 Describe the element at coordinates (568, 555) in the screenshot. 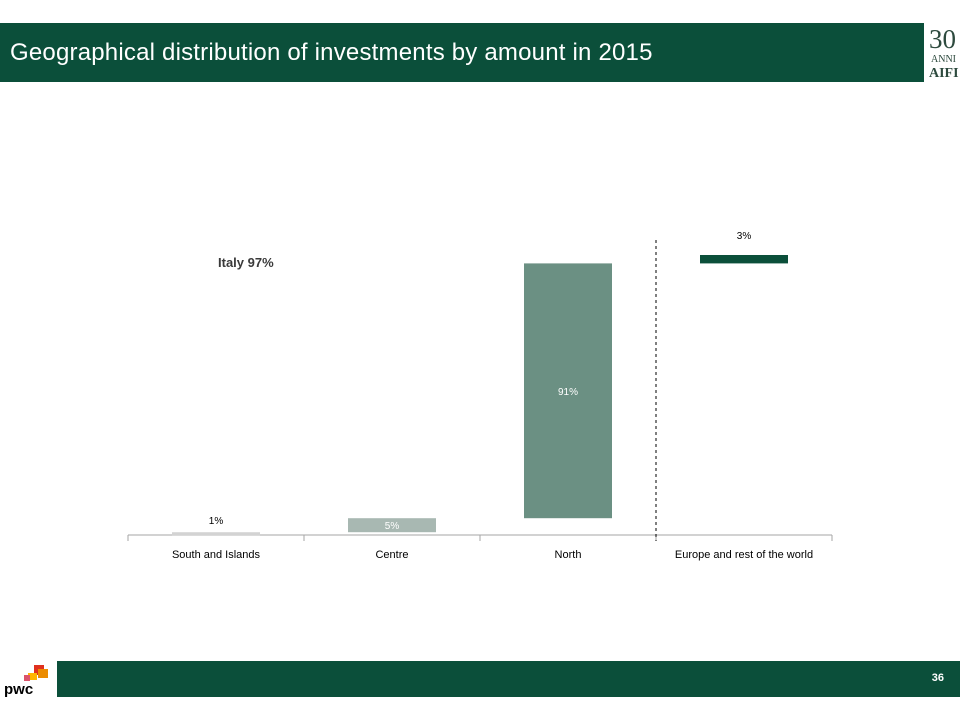

I see `x-tick-label: North` at that location.